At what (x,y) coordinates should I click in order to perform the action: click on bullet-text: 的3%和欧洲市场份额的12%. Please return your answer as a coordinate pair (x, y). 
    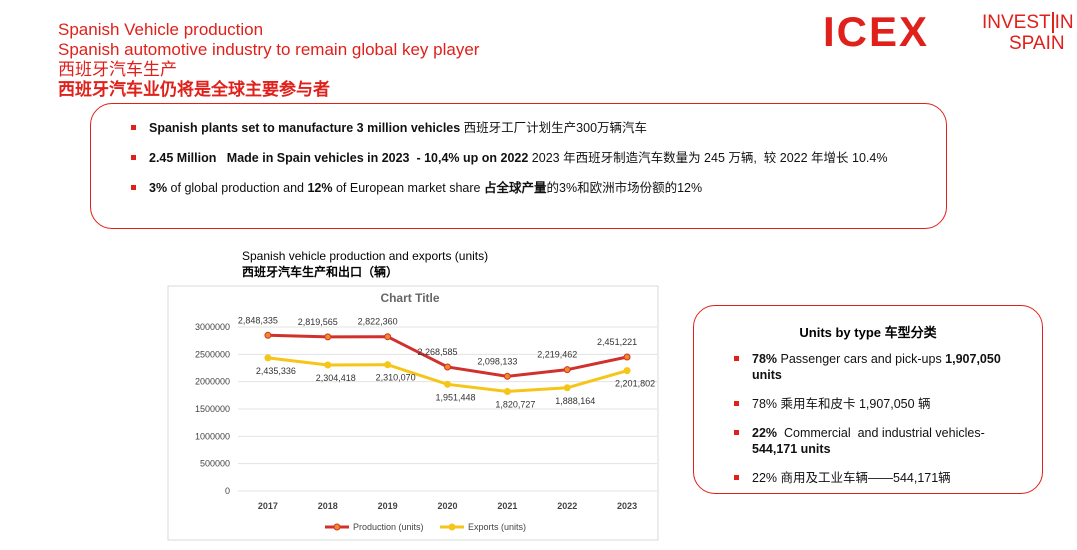
    Looking at the image, I should click on (624, 188).